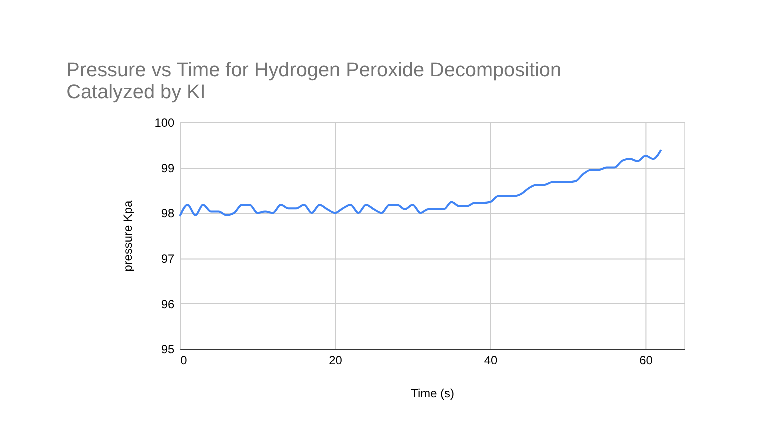  What do you see at coordinates (168, 259) in the screenshot?
I see `y-tick-label: 97` at bounding box center [168, 259].